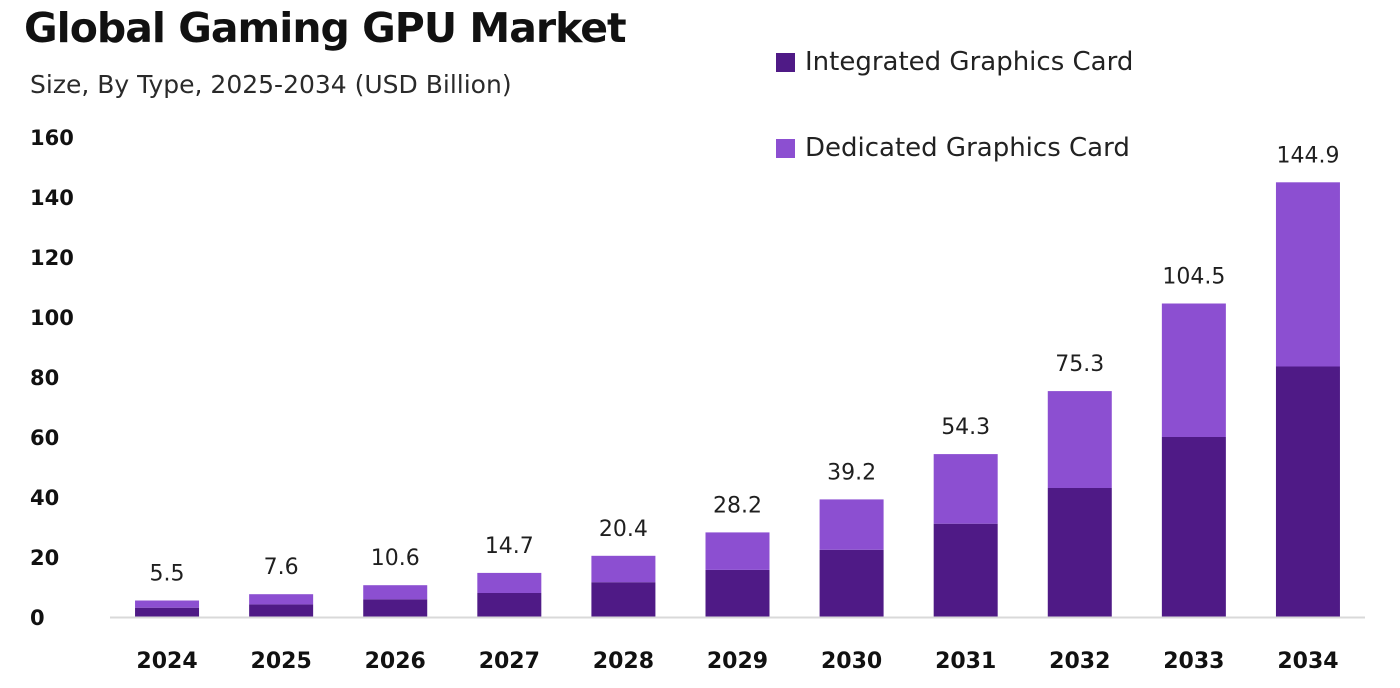  I want to click on data-label-2027: 14.7, so click(509, 546).